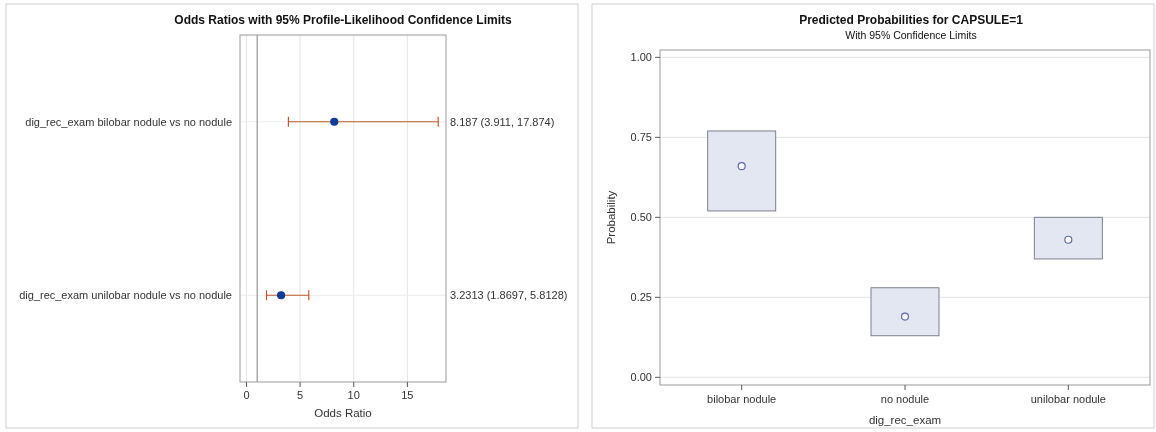 Image resolution: width=1156 pixels, height=432 pixels. Describe the element at coordinates (343, 413) in the screenshot. I see `x-axis-title: Odds Ratio` at that location.